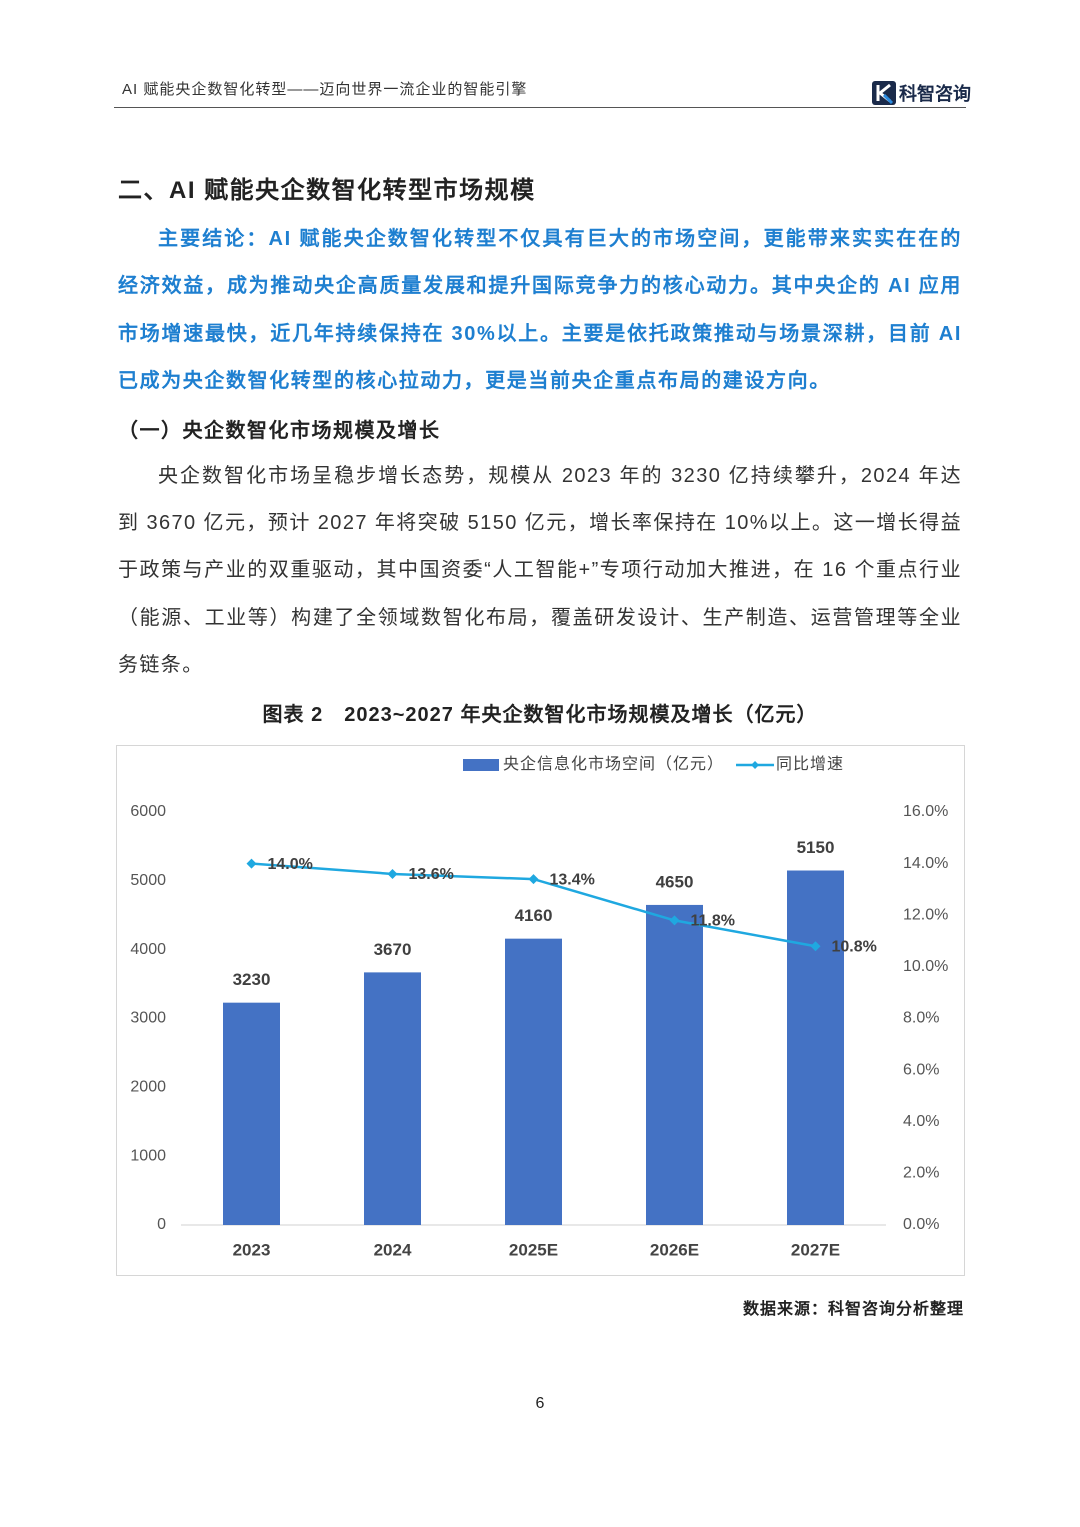 Image resolution: width=1080 pixels, height=1527 pixels. What do you see at coordinates (252, 1249) in the screenshot?
I see `x-tick-label: 2023` at bounding box center [252, 1249].